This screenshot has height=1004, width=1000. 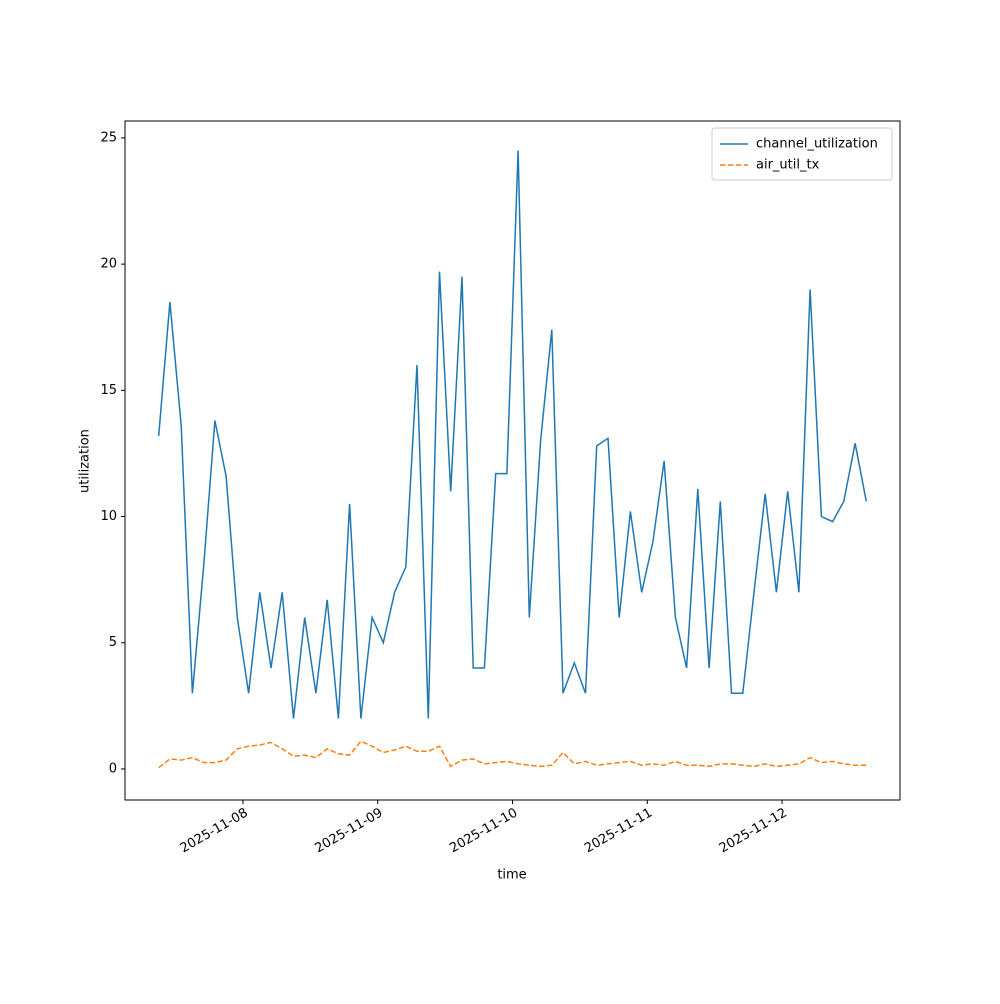 What do you see at coordinates (788, 165) in the screenshot?
I see `legend-label: air_util_tx` at bounding box center [788, 165].